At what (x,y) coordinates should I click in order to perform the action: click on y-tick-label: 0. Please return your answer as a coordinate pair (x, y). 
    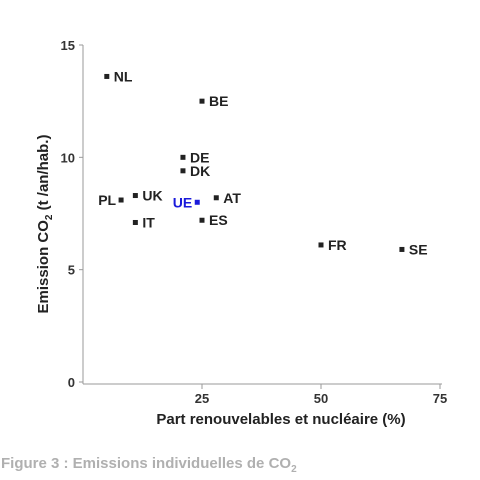
    Looking at the image, I should click on (71, 382).